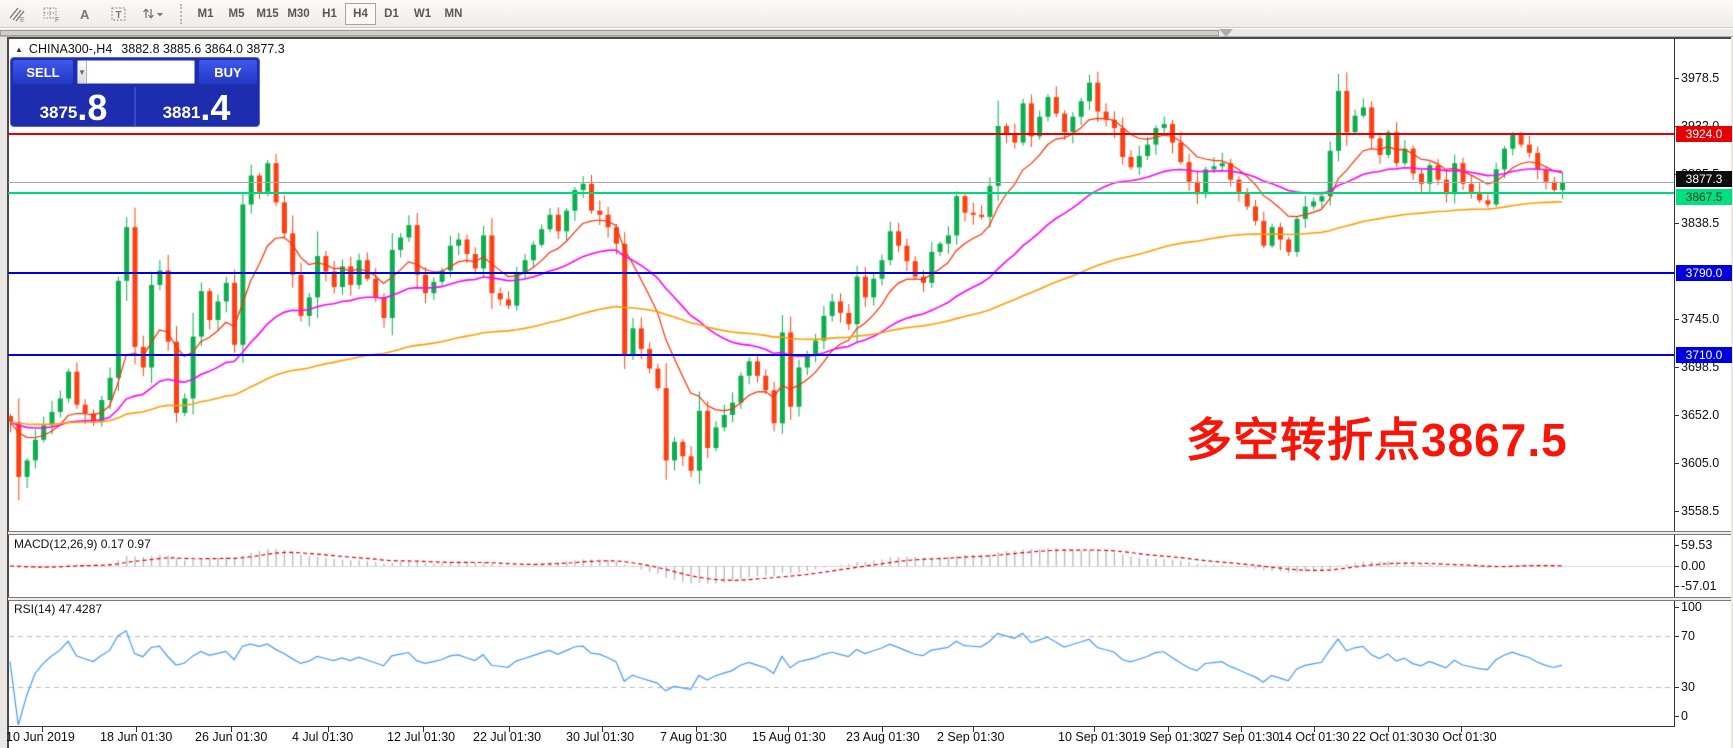  What do you see at coordinates (80, 609) in the screenshot?
I see `rsi-current-value: 47.4287` at bounding box center [80, 609].